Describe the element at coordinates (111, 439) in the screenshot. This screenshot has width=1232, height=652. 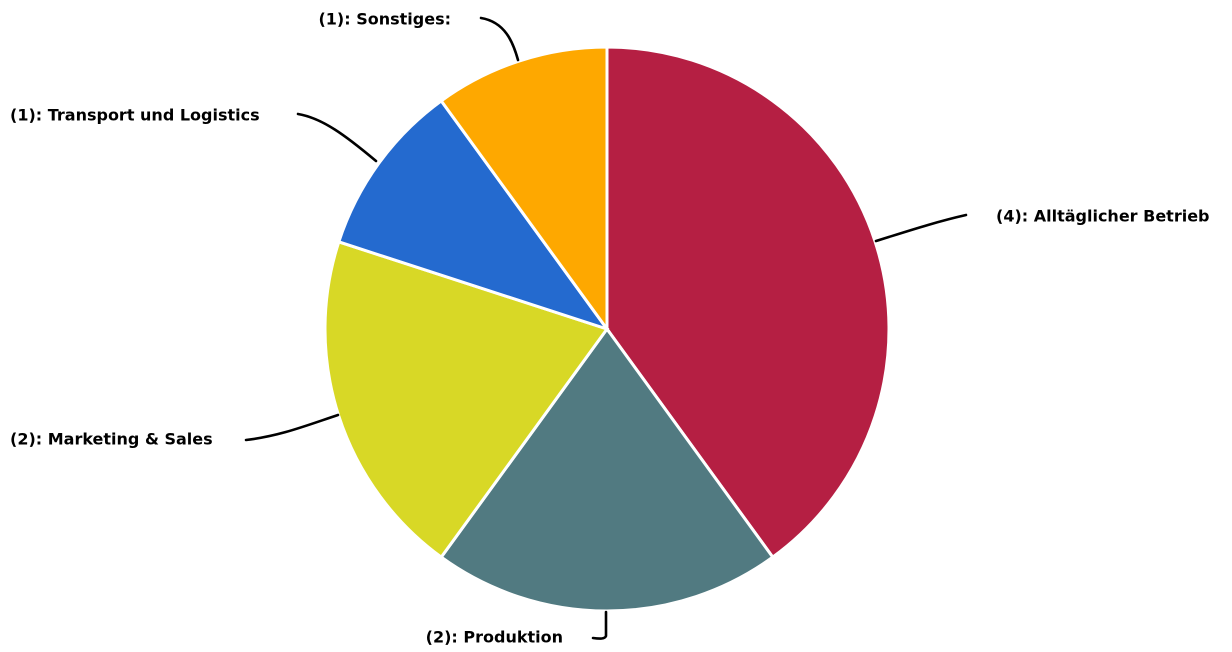
I see `slice-label-2-marketing-sales: (2): Marketing & Sales` at that location.